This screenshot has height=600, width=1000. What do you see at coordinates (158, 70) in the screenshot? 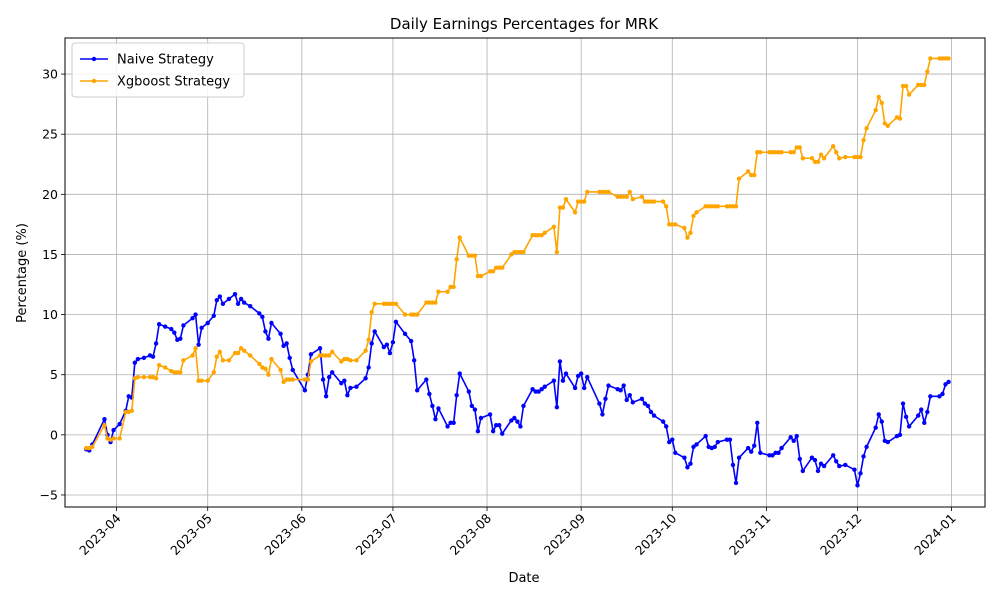
I see `legend-box` at bounding box center [158, 70].